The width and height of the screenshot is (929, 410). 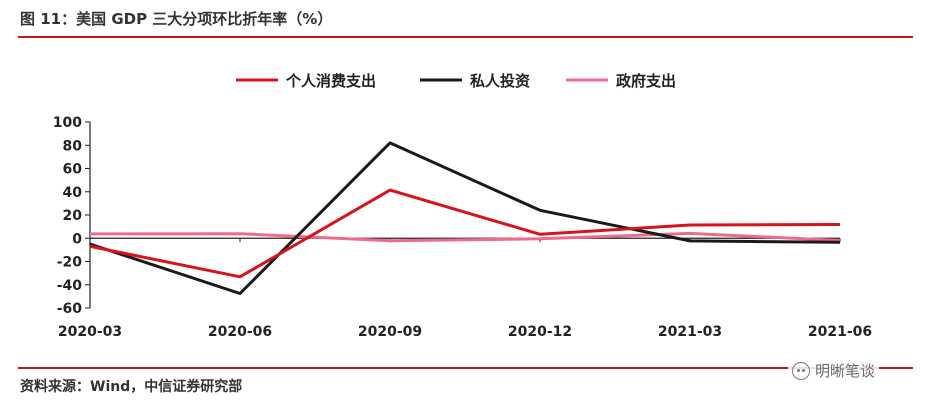 I want to click on y-tick-label: -40, so click(x=70, y=286).